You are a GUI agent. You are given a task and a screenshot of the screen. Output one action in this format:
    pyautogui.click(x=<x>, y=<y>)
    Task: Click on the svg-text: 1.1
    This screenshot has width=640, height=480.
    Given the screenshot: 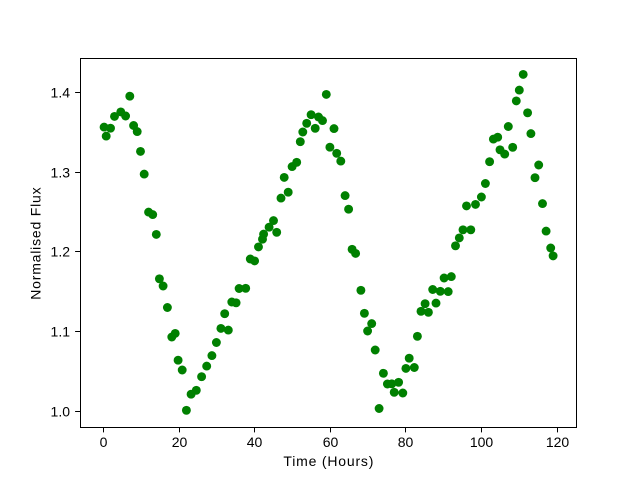 What is the action you would take?
    pyautogui.click(x=61, y=332)
    